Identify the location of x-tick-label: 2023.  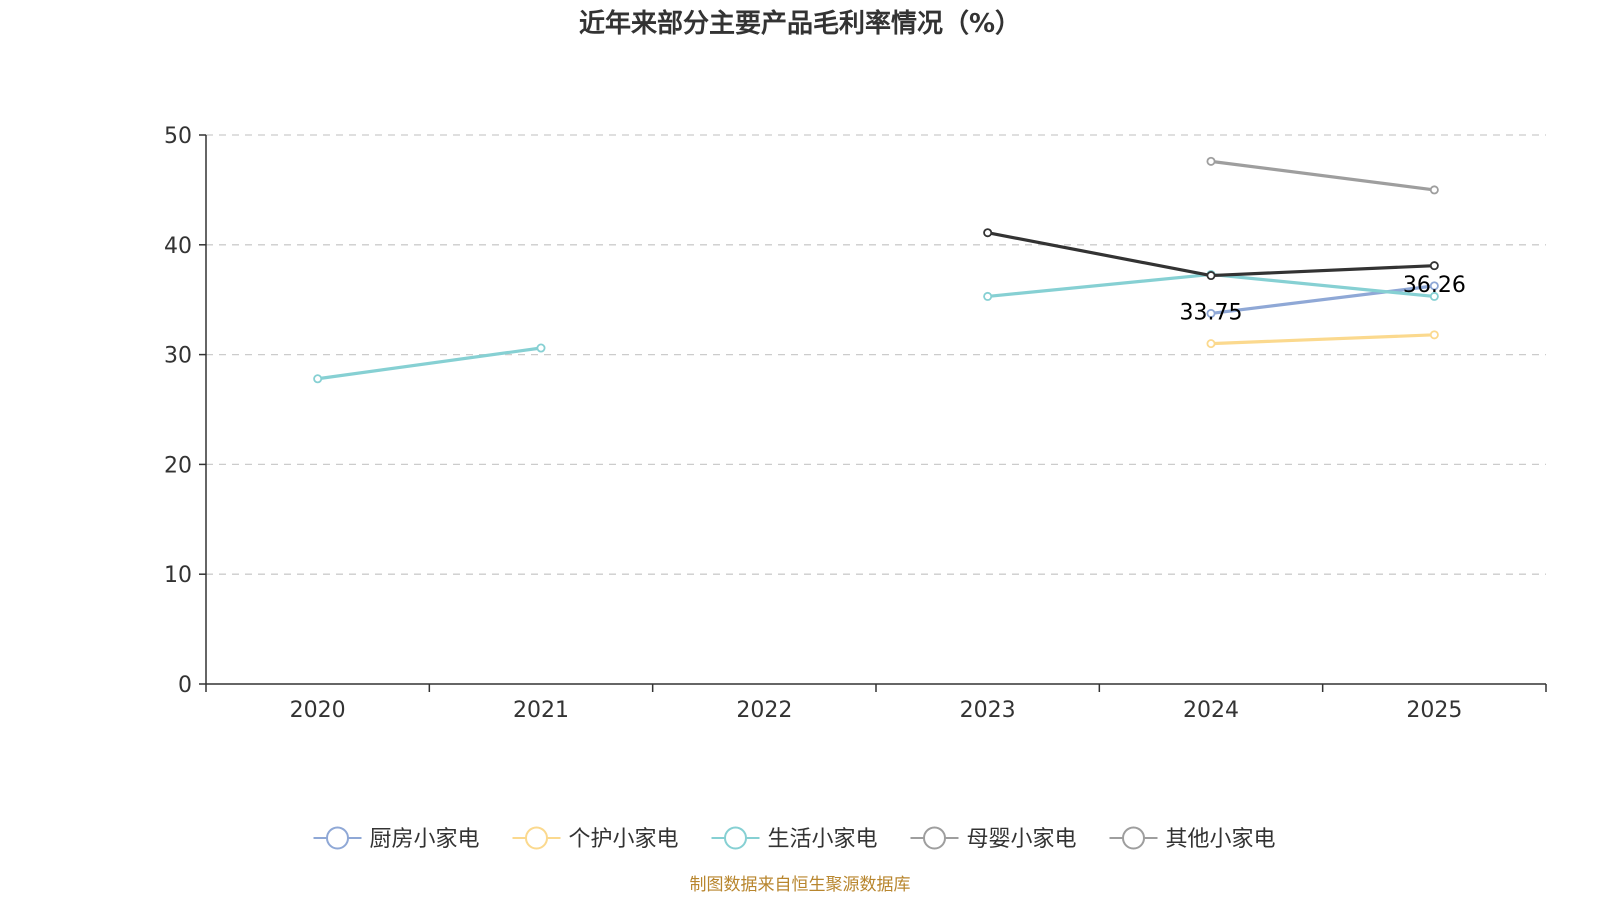
(988, 710).